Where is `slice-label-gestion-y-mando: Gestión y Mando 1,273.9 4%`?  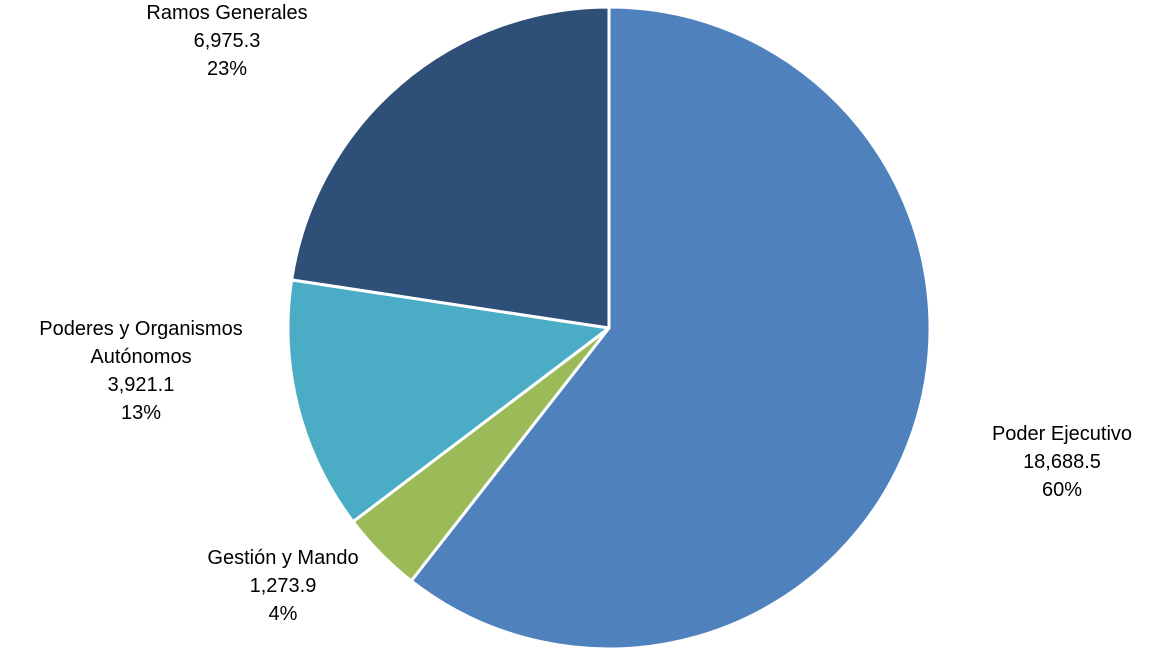
slice-label-gestion-y-mando: Gestión y Mando 1,273.9 4% is located at coordinates (282, 586).